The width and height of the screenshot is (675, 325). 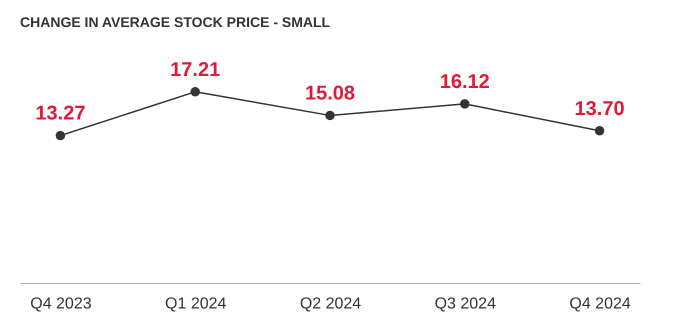 I want to click on data-label: 15.08, so click(x=330, y=93).